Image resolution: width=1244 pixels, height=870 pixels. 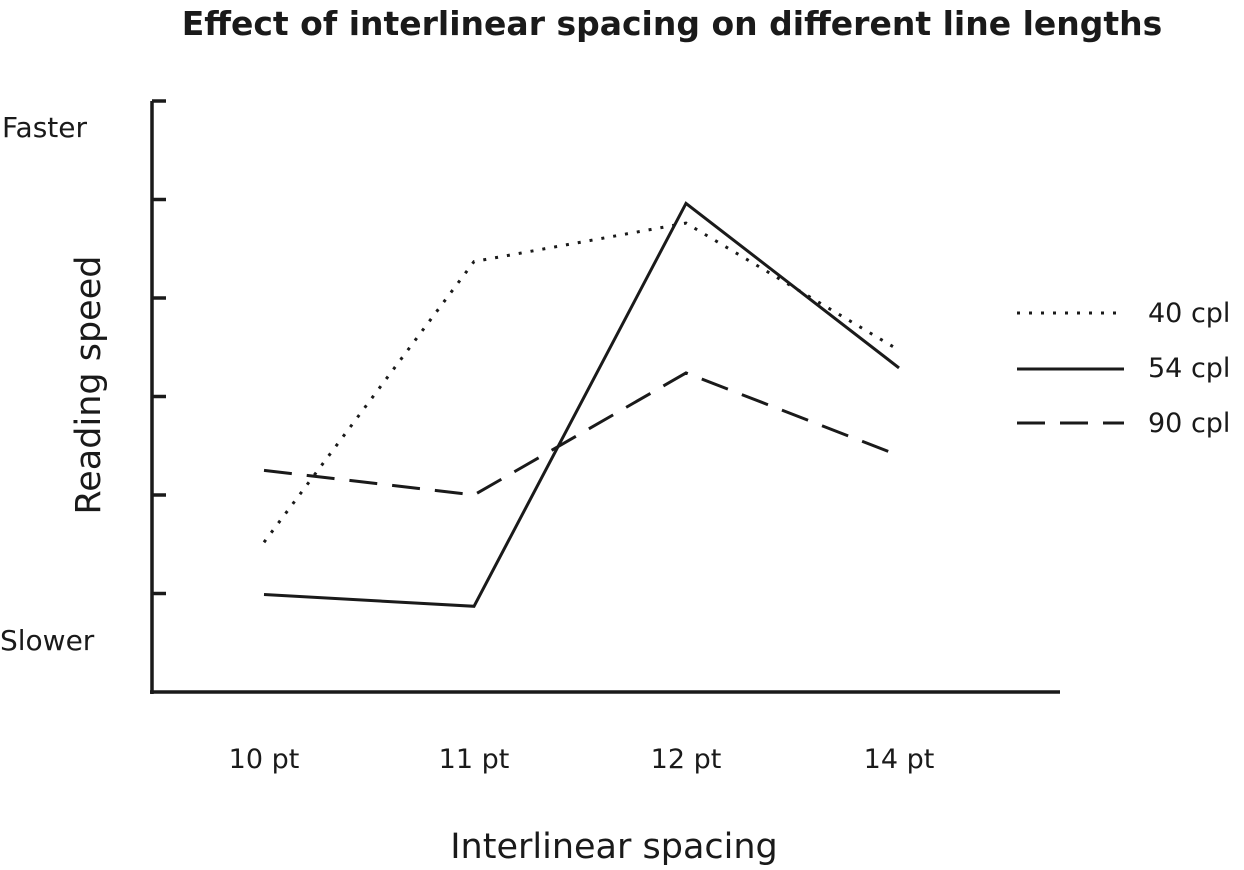 What do you see at coordinates (44, 127) in the screenshot?
I see `y-top-label: Faster` at bounding box center [44, 127].